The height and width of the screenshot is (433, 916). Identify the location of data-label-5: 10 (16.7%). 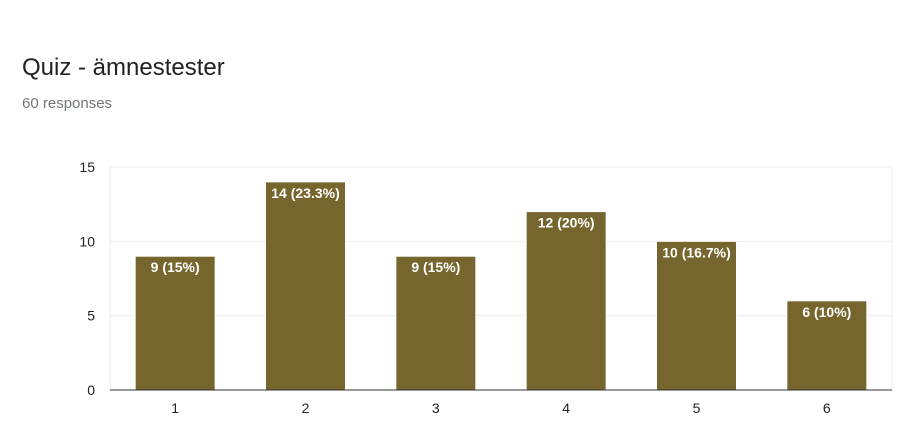
(696, 252).